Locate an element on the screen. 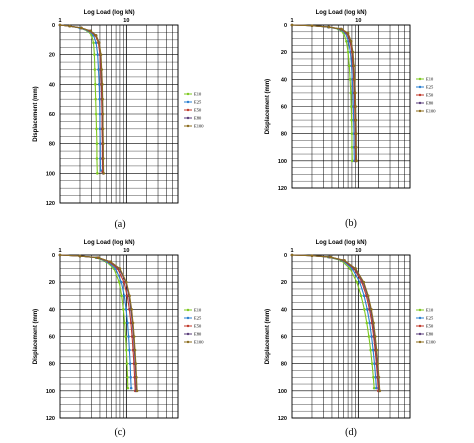 Image resolution: width=474 pixels, height=443 pixels. legend-label: E25 is located at coordinates (198, 318).